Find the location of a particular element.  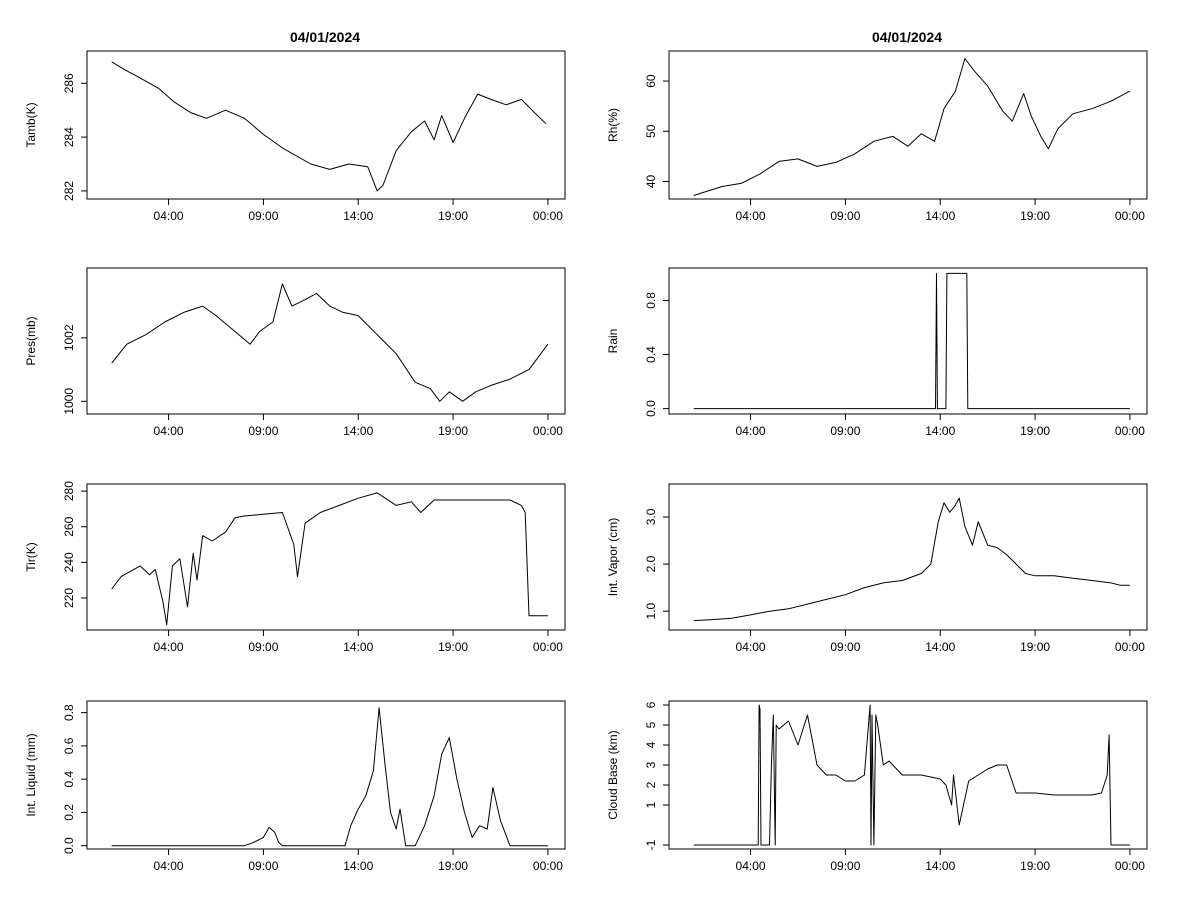

rh-panel: 04:00 09:00 14:00 19:00 00:00 40 50 60 Rh(%) is located at coordinates (877, 136).